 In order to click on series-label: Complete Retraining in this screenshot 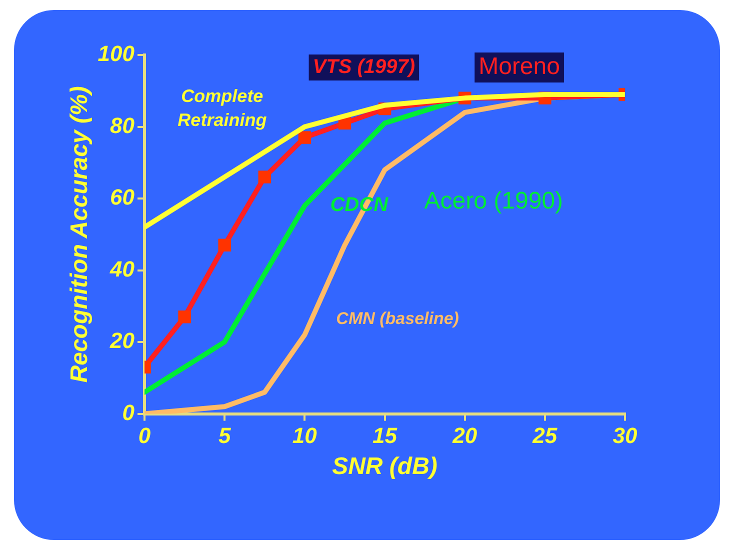, I will do `click(222, 108)`.